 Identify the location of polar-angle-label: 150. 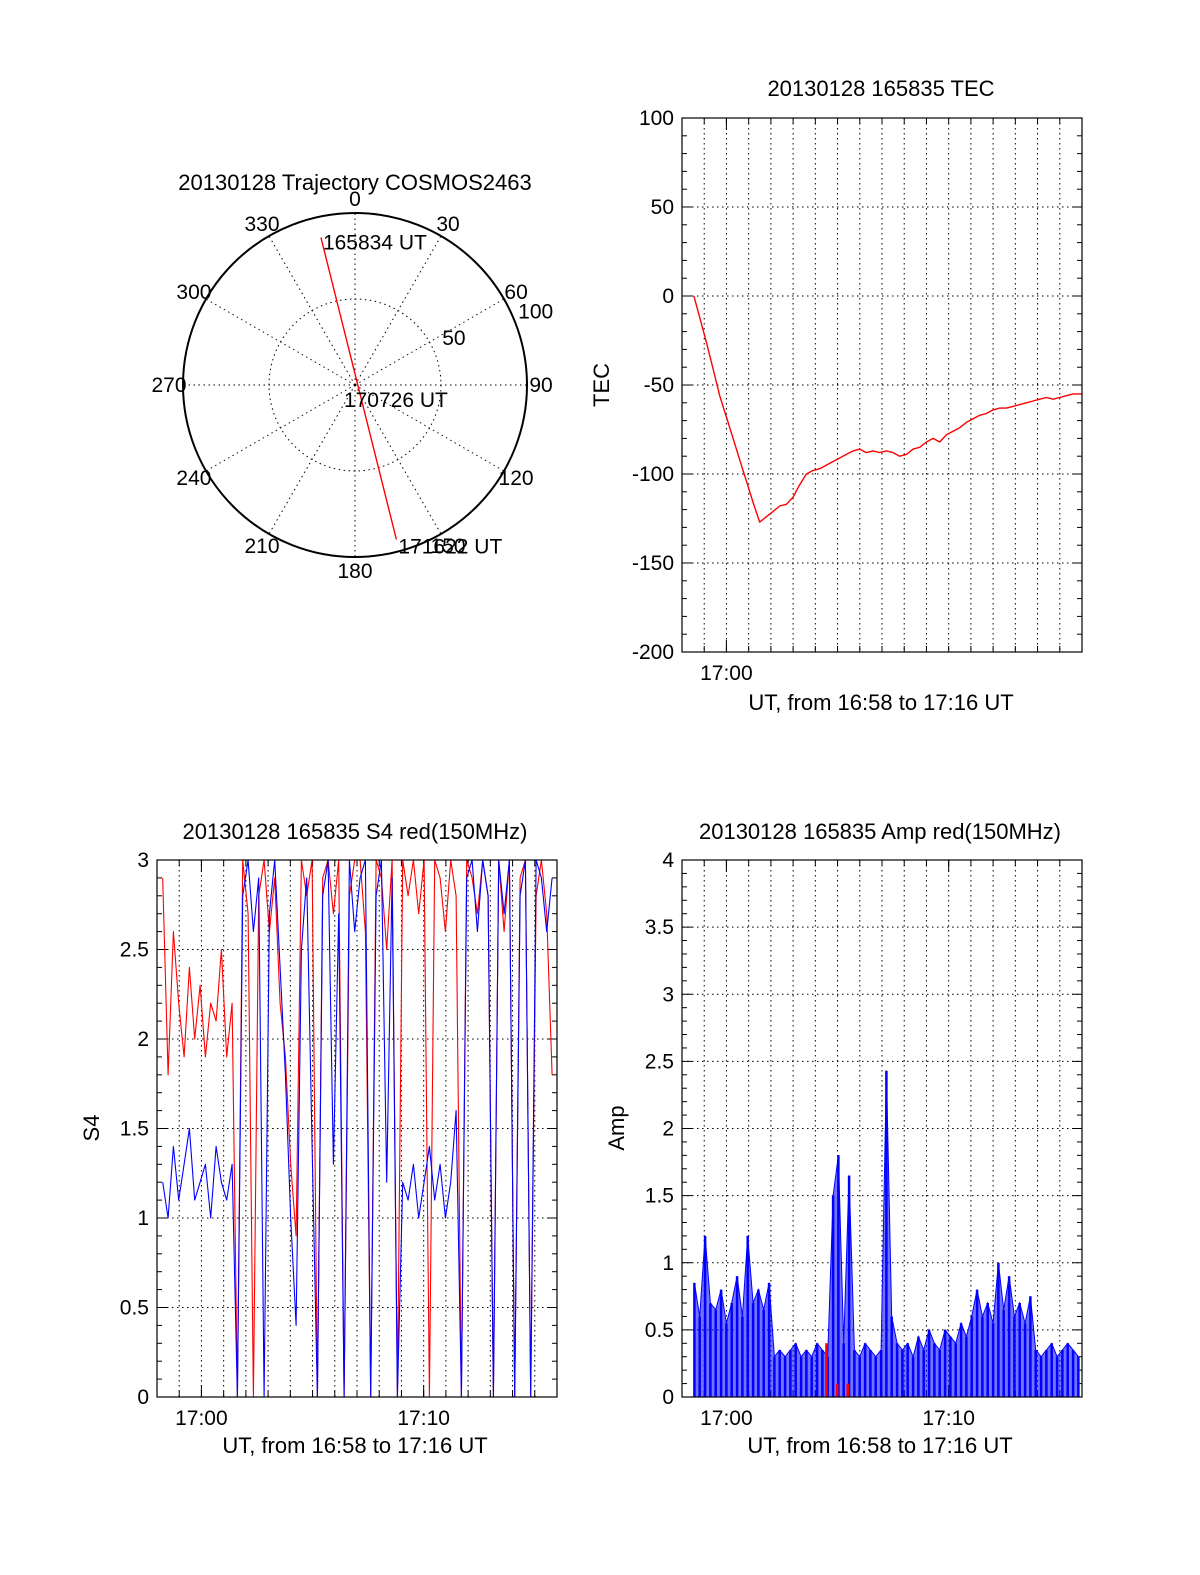
(447, 546).